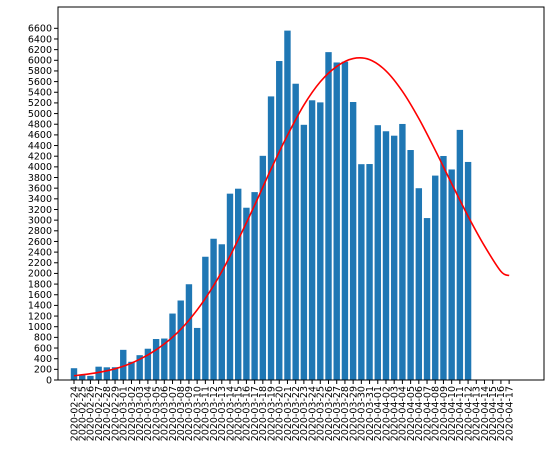 The height and width of the screenshot is (463, 553). I want to click on y-tick-label-6000: 6000, so click(40, 61).